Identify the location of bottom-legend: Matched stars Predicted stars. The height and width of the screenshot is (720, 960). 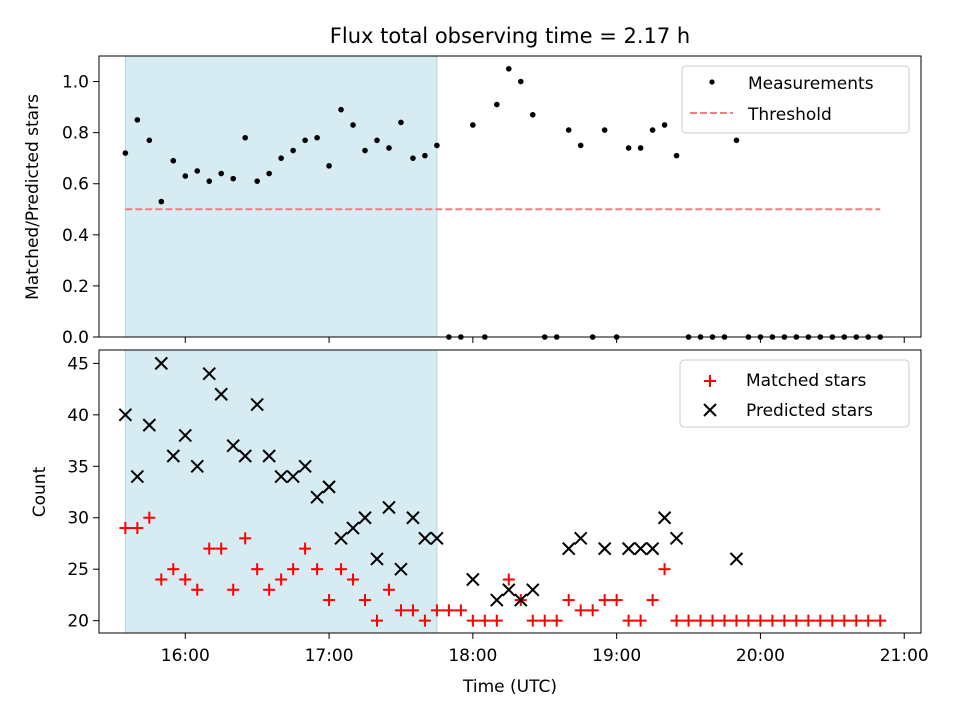
(794, 393).